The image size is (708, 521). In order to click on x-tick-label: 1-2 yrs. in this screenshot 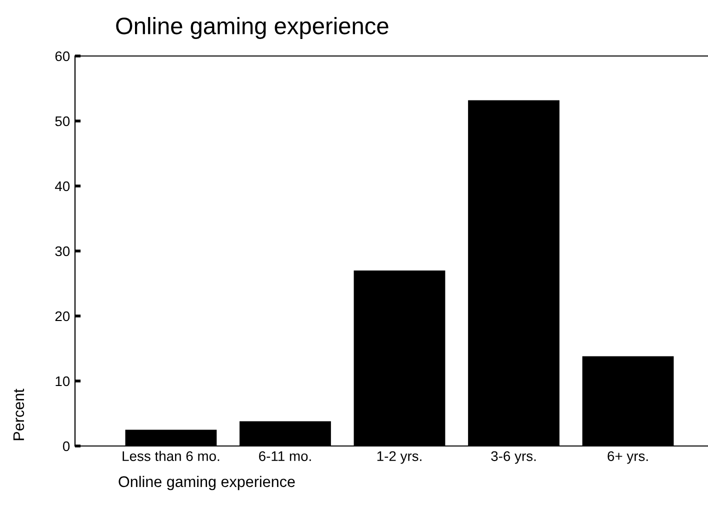, I will do `click(399, 457)`.